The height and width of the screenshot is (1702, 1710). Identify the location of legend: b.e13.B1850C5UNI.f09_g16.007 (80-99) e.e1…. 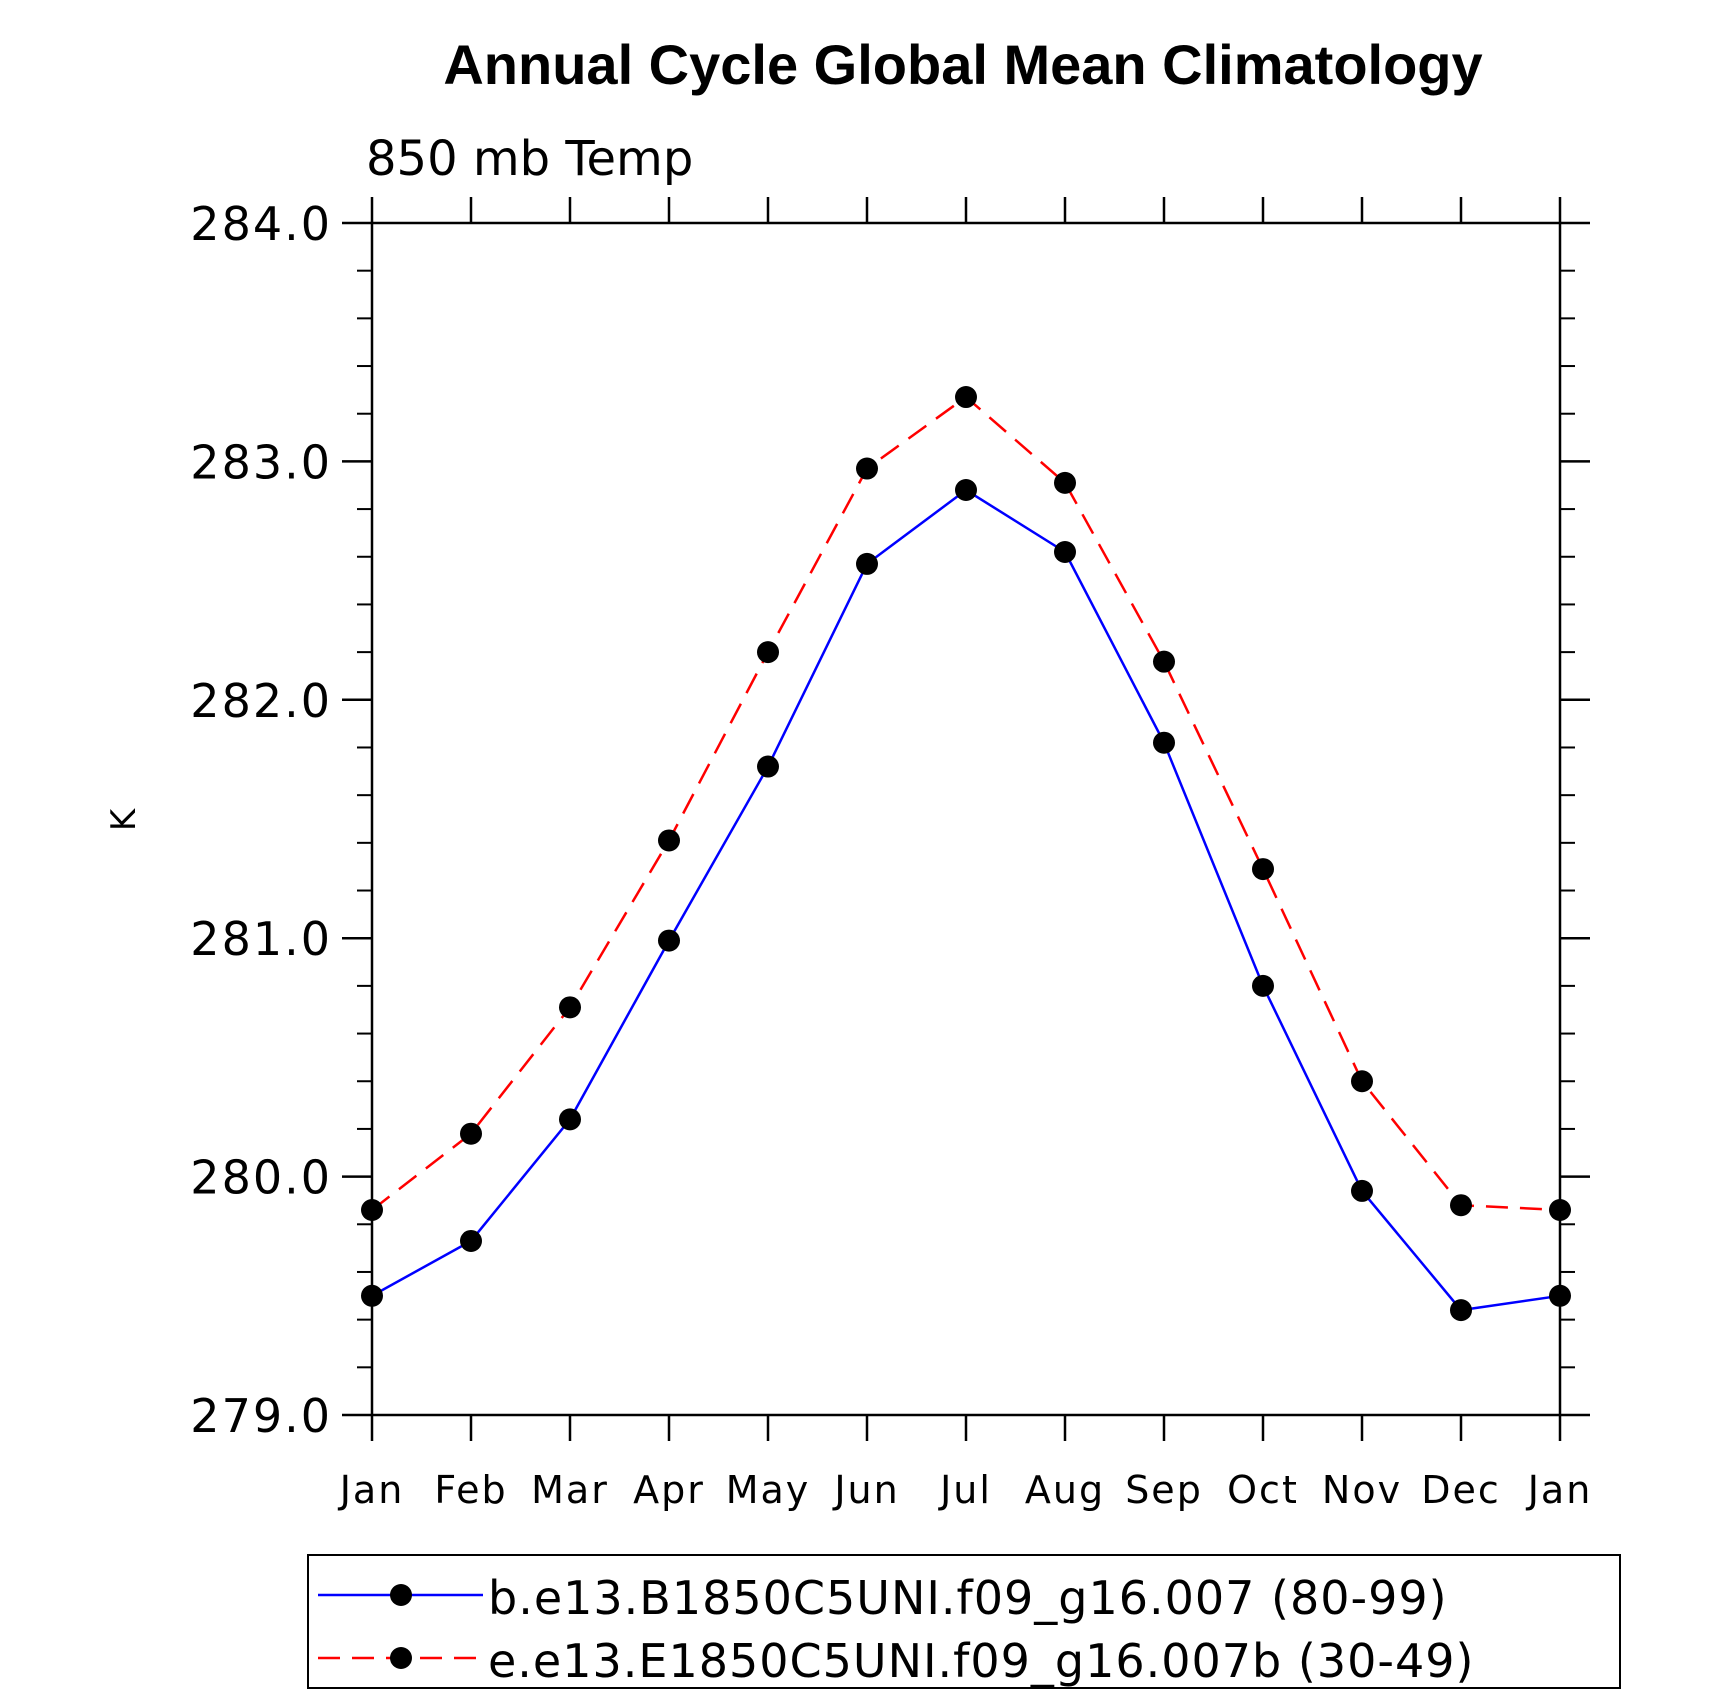
(964, 1621).